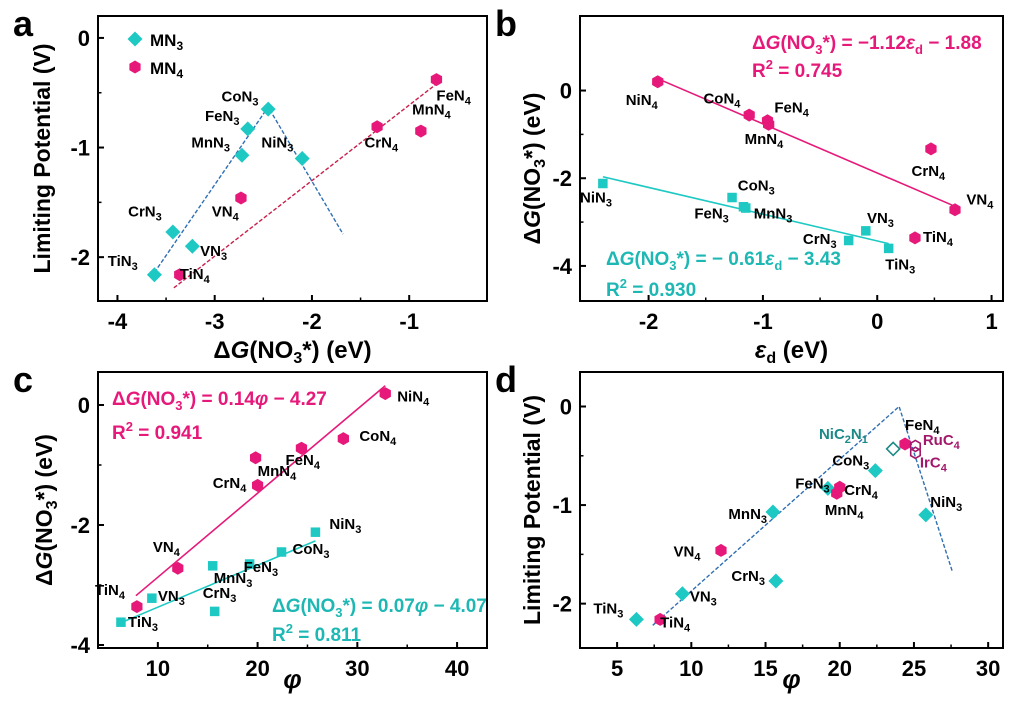 The image size is (1016, 702). What do you see at coordinates (608, 611) in the screenshot?
I see `point-label: TiN3` at bounding box center [608, 611].